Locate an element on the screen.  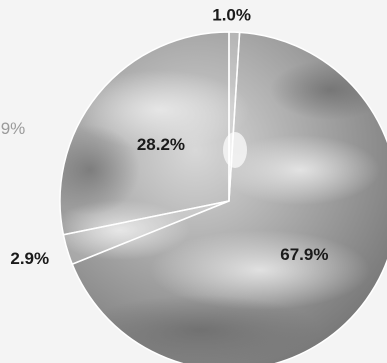
pie-slice-label: 67.9% is located at coordinates (304, 254).